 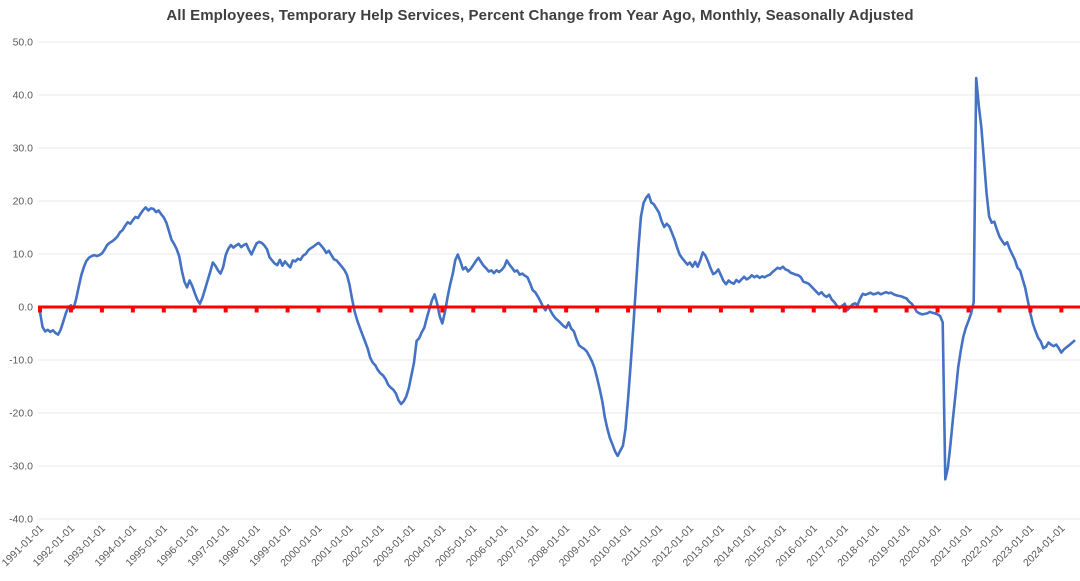 What do you see at coordinates (23, 43) in the screenshot?
I see `y-axis-tick-label: 50.0` at bounding box center [23, 43].